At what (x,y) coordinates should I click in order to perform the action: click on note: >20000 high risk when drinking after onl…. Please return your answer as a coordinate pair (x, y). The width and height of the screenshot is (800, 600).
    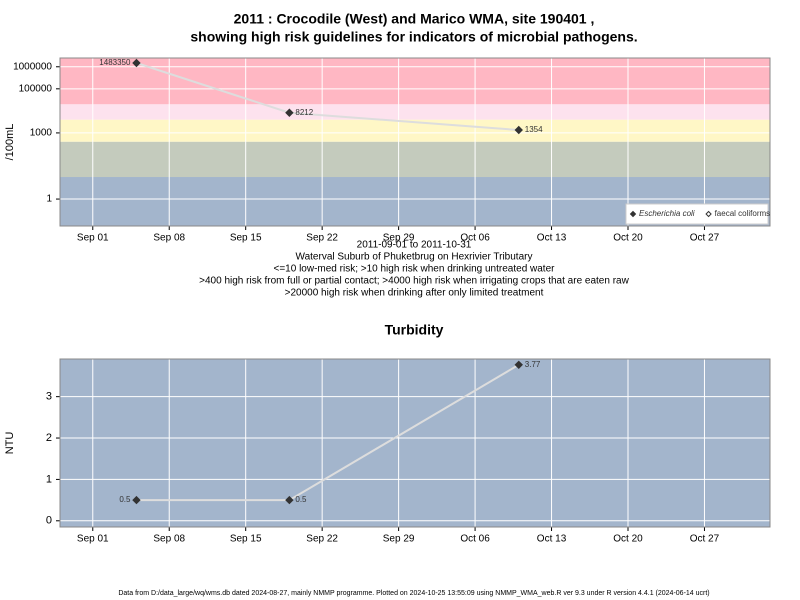
    Looking at the image, I should click on (414, 293).